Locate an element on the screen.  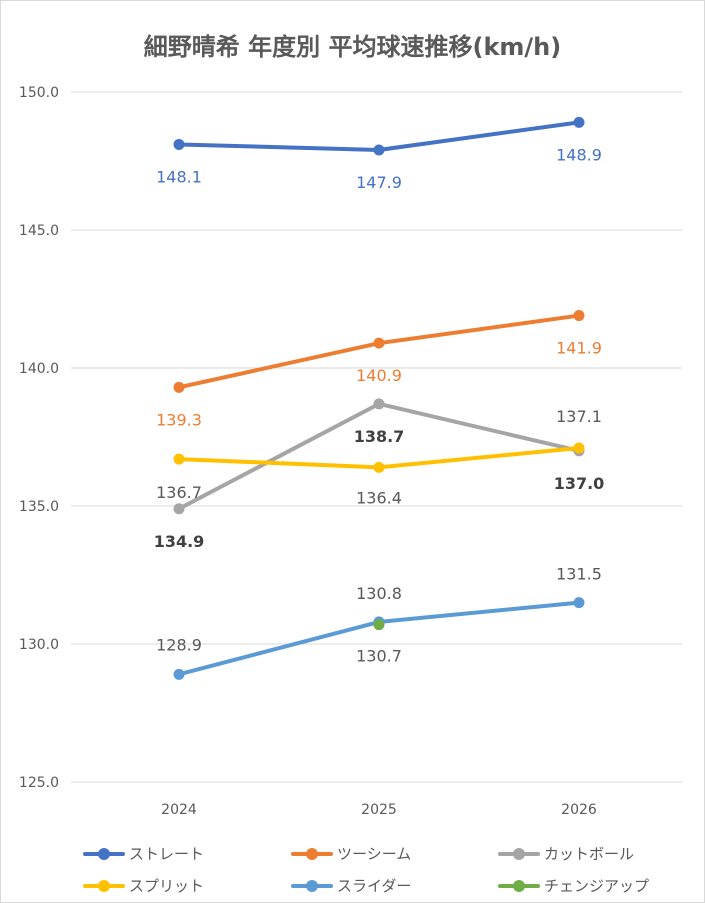
chart-title: 細野晴希 年度別 平均球速推移(km/h) is located at coordinates (352, 47).